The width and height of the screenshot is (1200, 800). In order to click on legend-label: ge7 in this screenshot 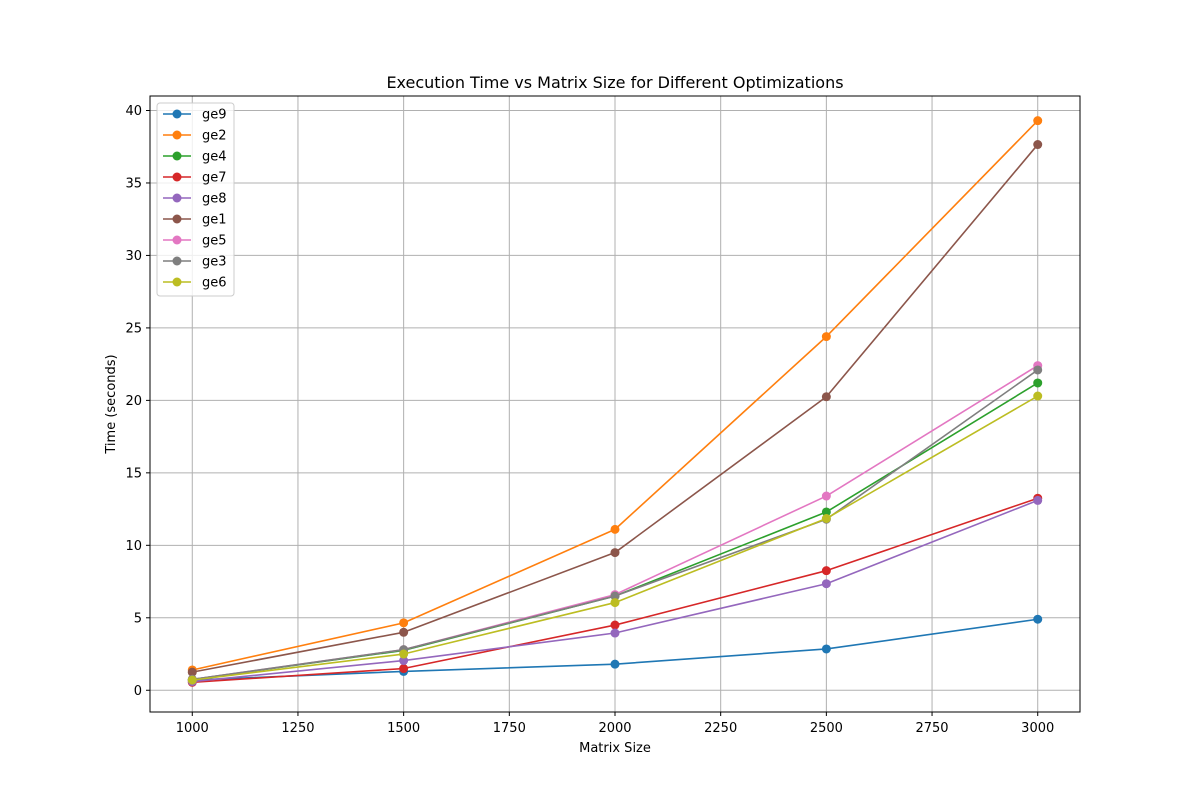, I will do `click(214, 178)`.